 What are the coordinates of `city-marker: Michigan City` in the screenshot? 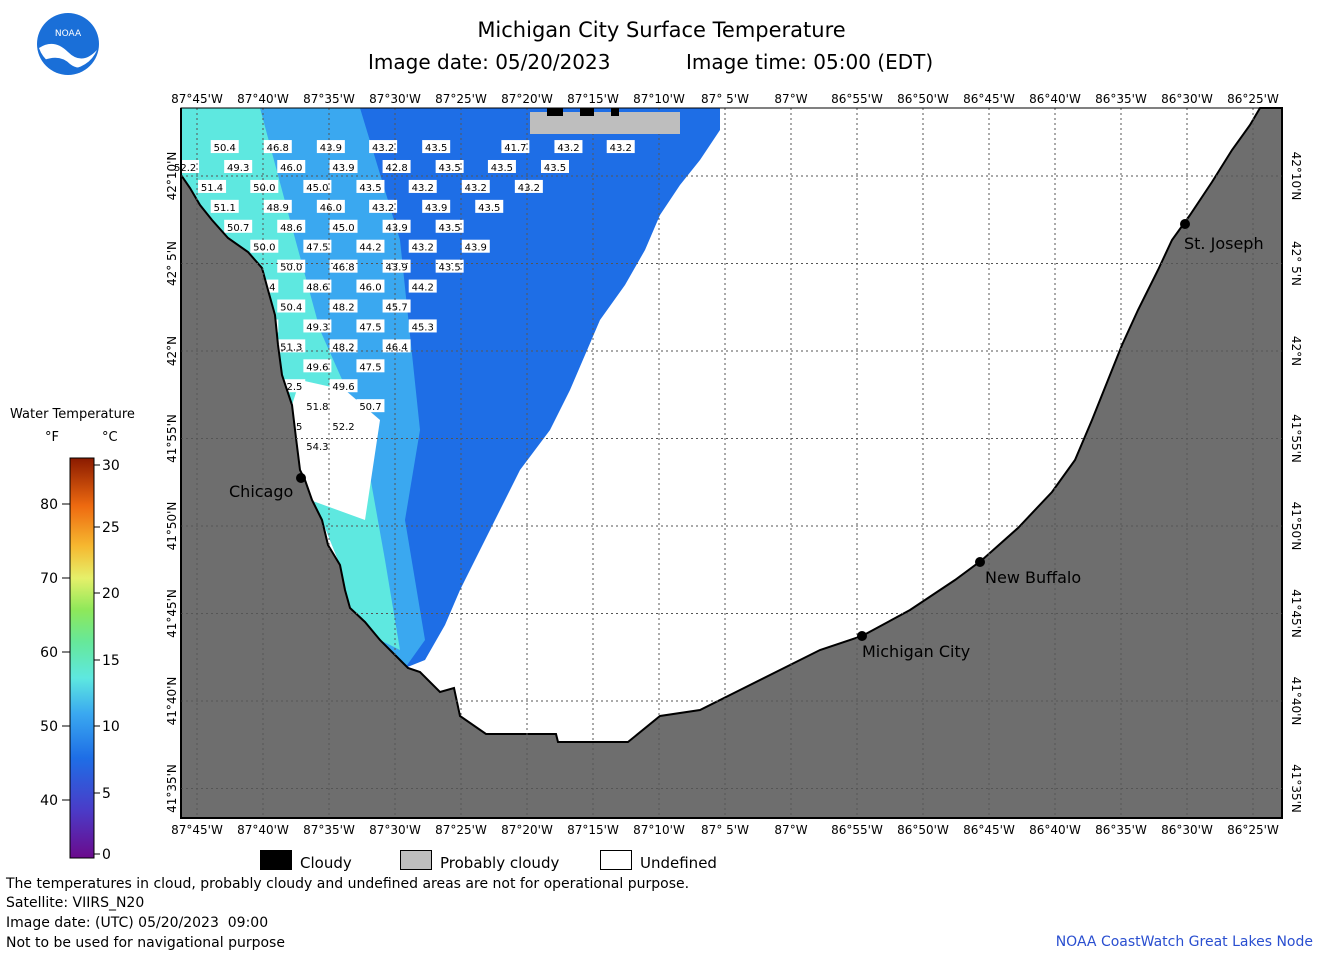 It's located at (913, 646).